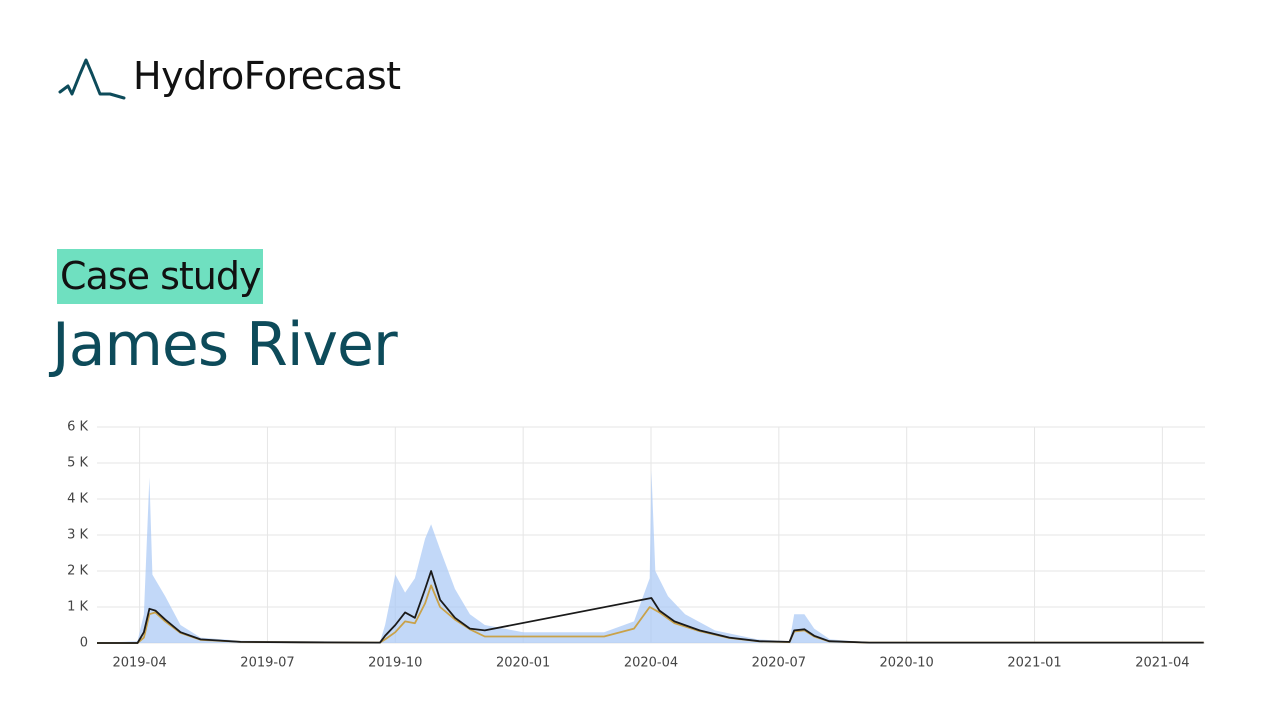 The width and height of the screenshot is (1280, 720). Describe the element at coordinates (1162, 663) in the screenshot. I see `x-tick-label: 2021-04` at that location.